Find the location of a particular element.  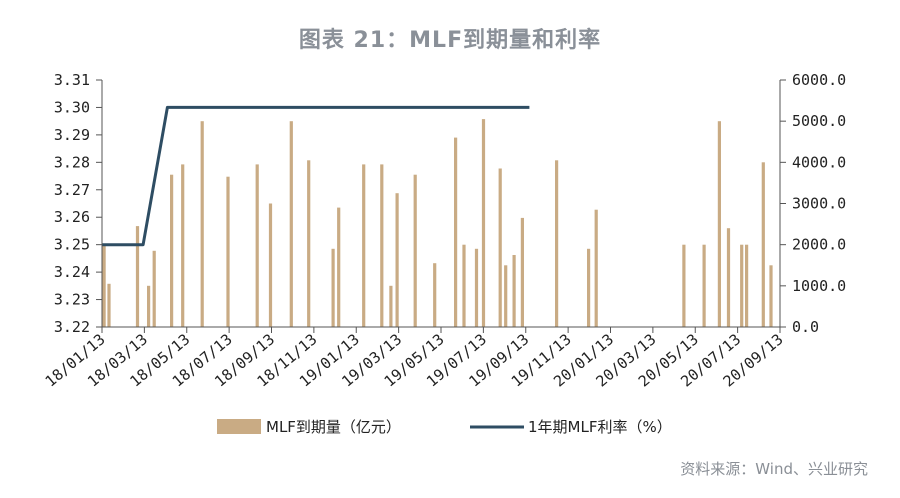

right-tick-label: 5000.0 is located at coordinates (819, 121).